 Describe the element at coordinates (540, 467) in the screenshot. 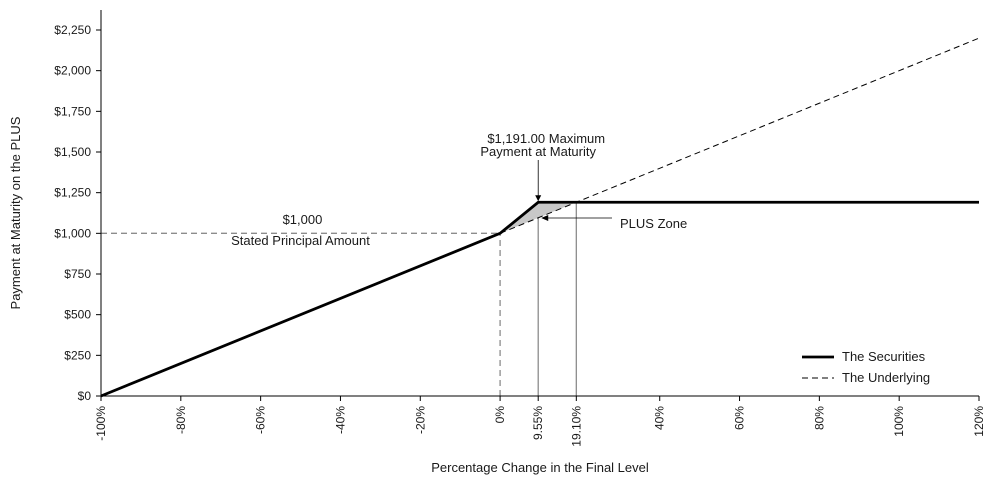

I see `x-axis-title: Percentage Change in the Final Level` at that location.